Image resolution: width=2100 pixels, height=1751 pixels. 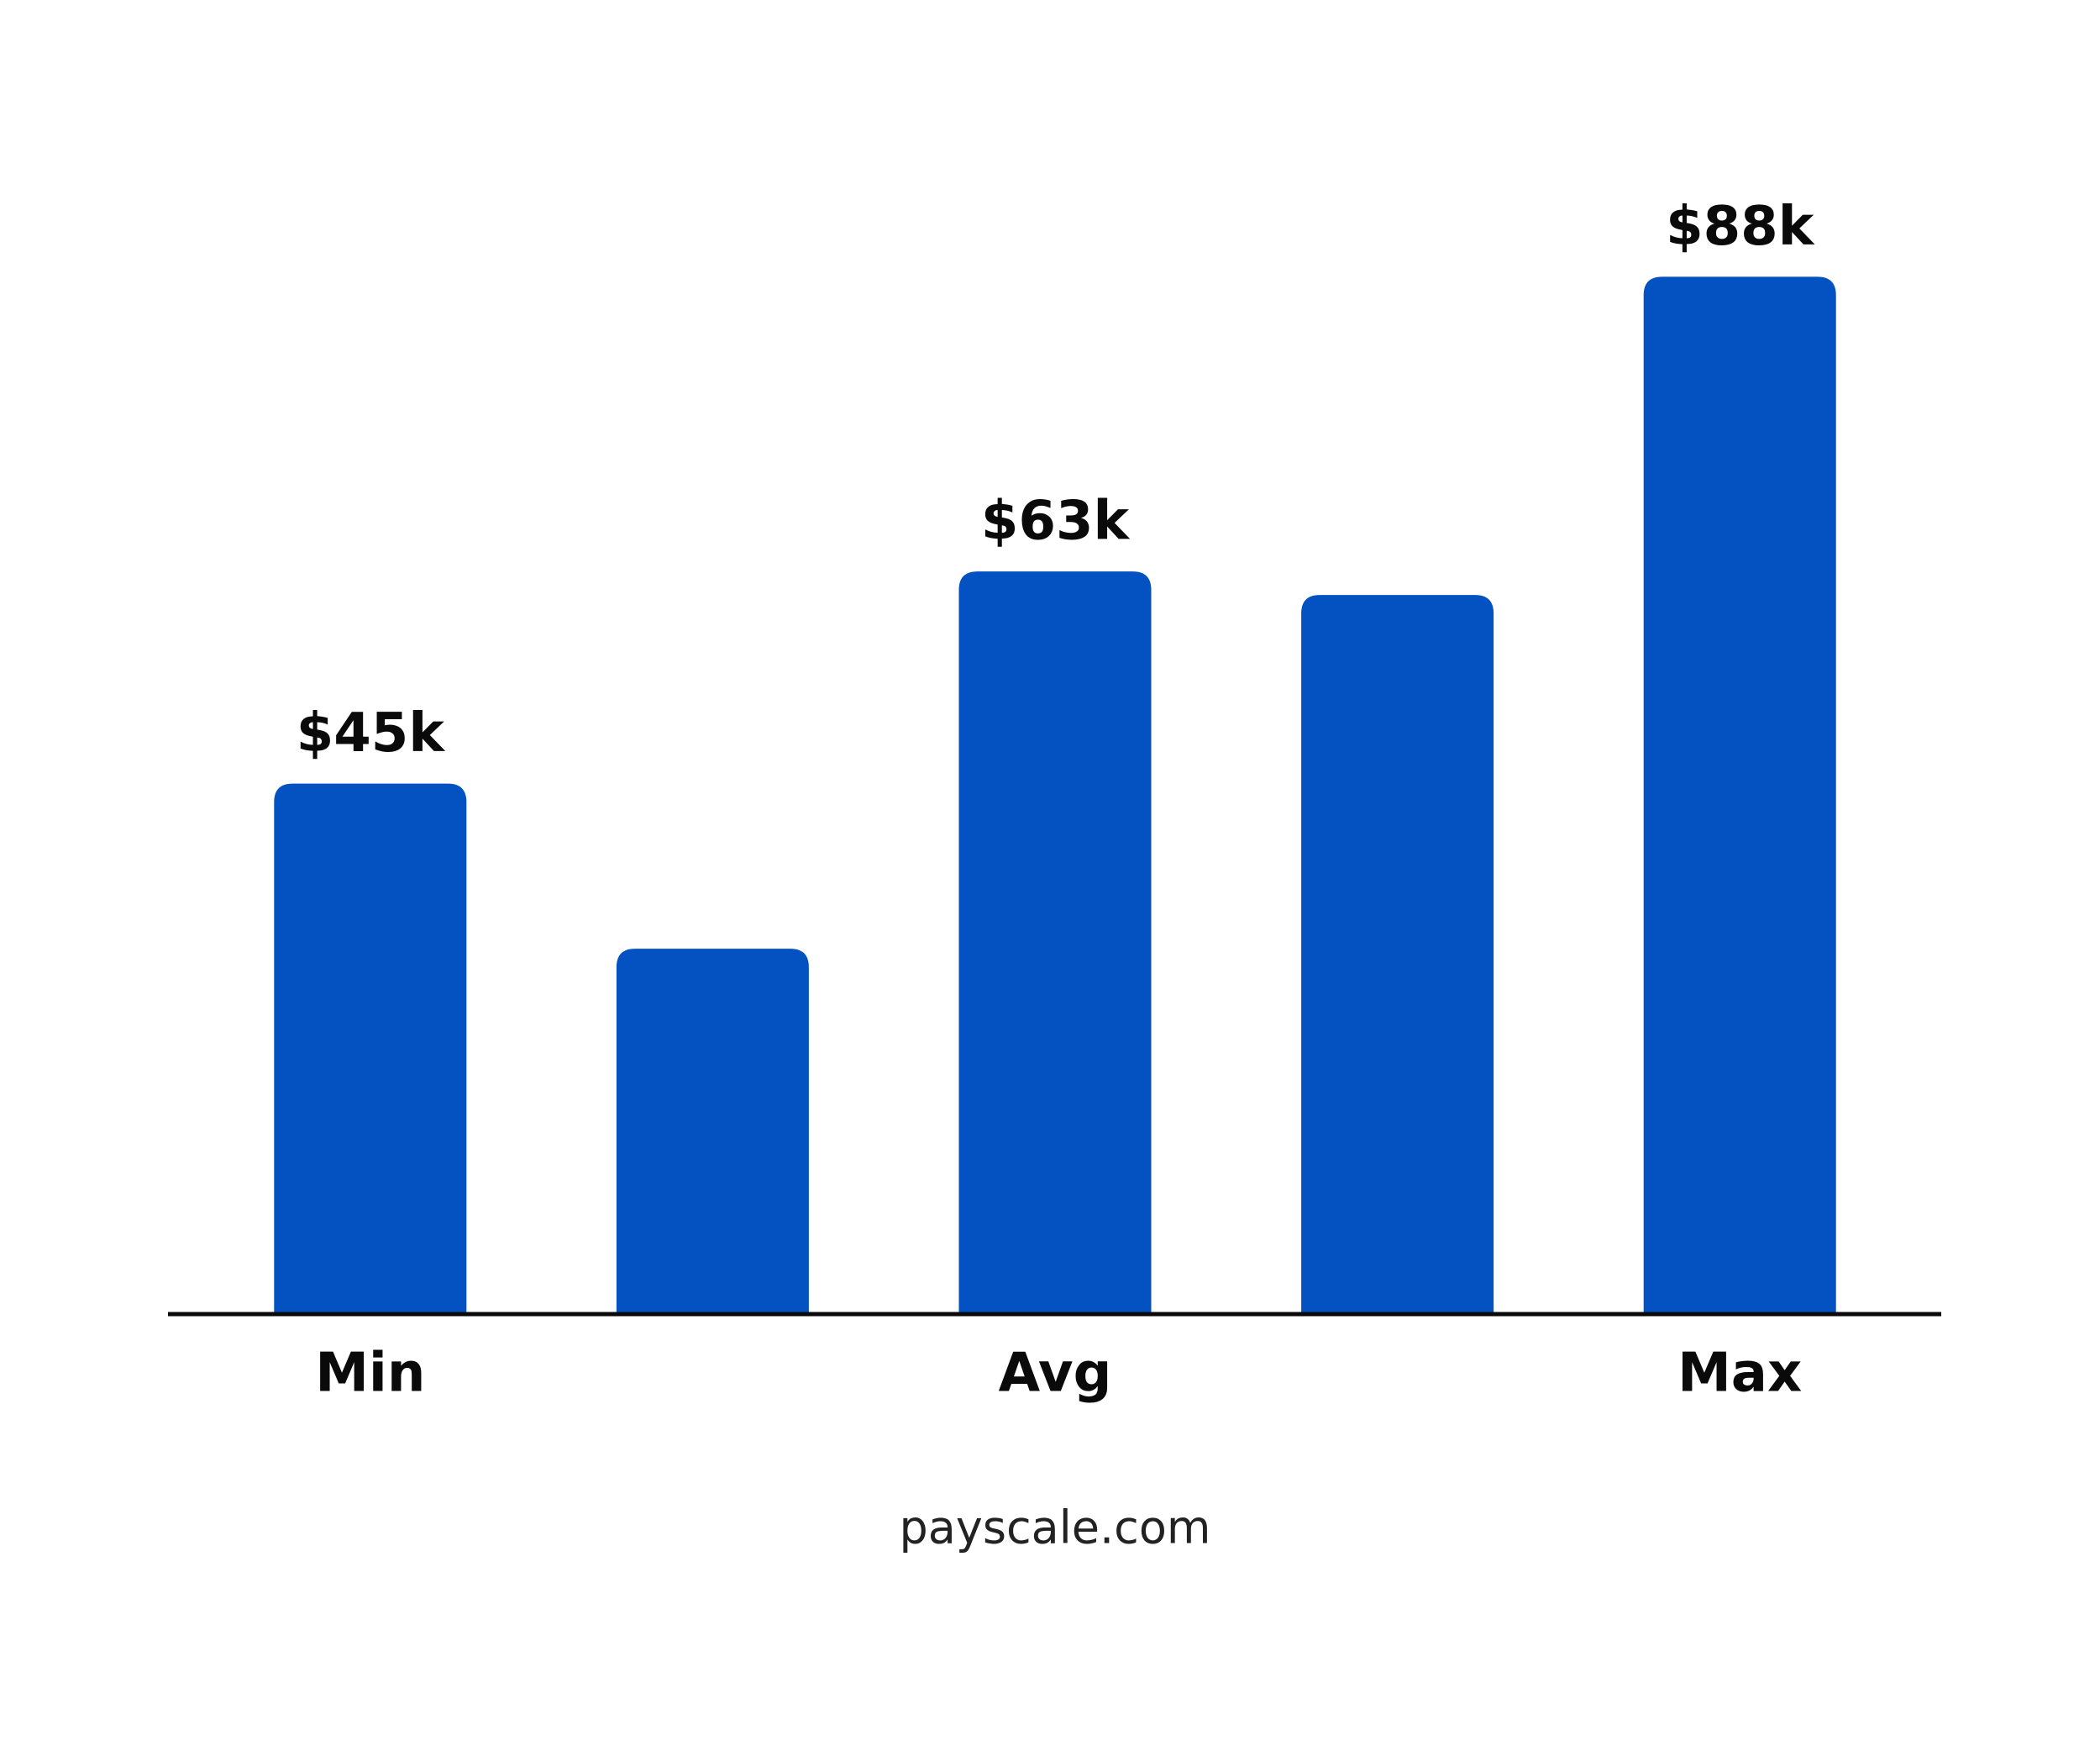 What do you see at coordinates (371, 733) in the screenshot?
I see `value-label: $45k` at bounding box center [371, 733].